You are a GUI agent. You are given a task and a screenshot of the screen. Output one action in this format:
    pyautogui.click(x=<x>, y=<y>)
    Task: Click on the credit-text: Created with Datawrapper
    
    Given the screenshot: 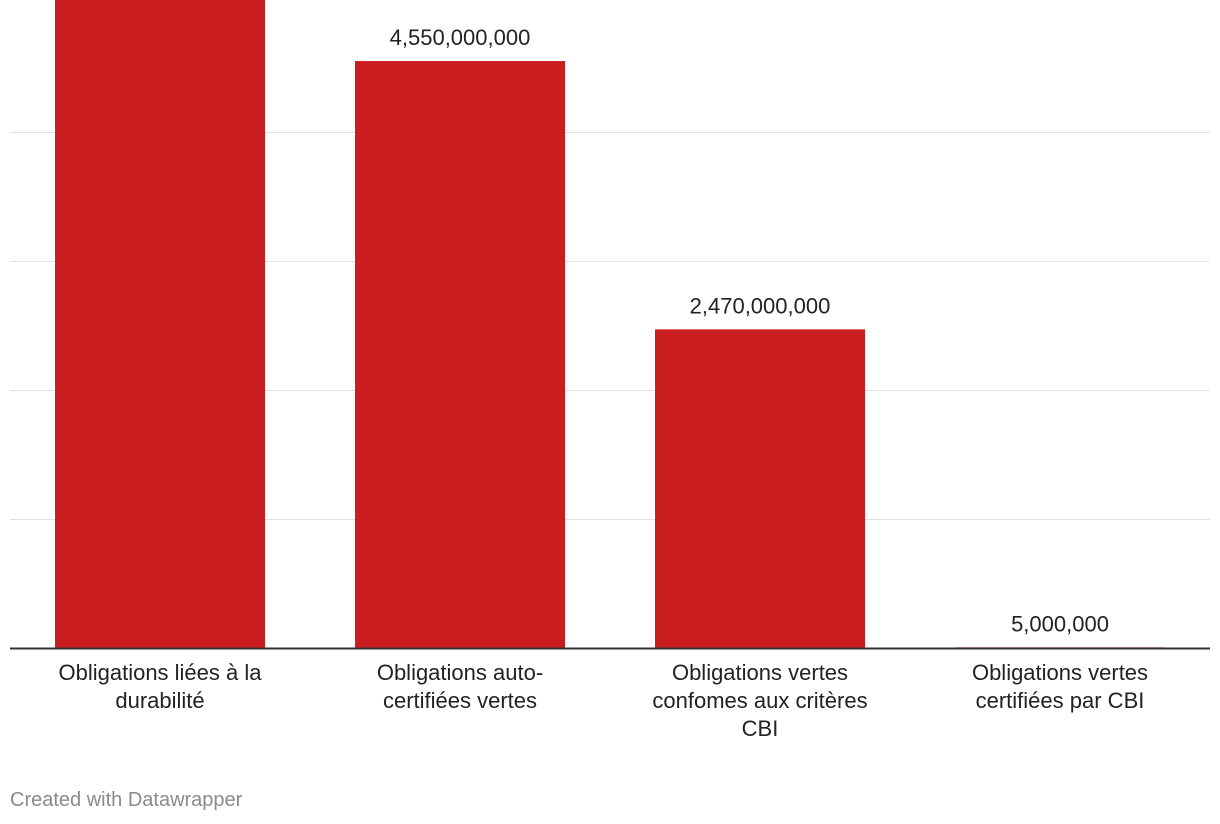 What is the action you would take?
    pyautogui.click(x=126, y=800)
    